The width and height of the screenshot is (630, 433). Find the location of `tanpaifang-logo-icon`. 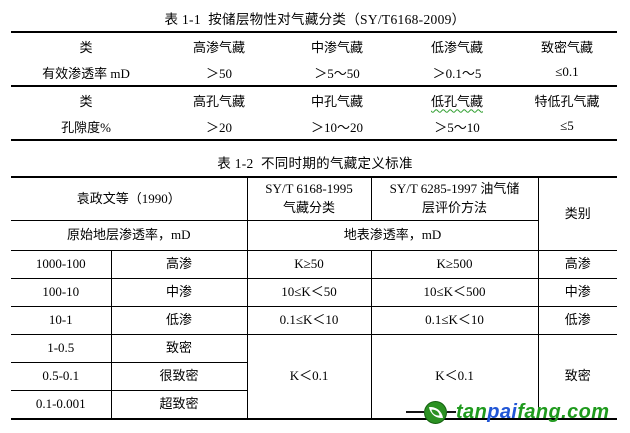

tanpaifang-logo-icon is located at coordinates (435, 412).